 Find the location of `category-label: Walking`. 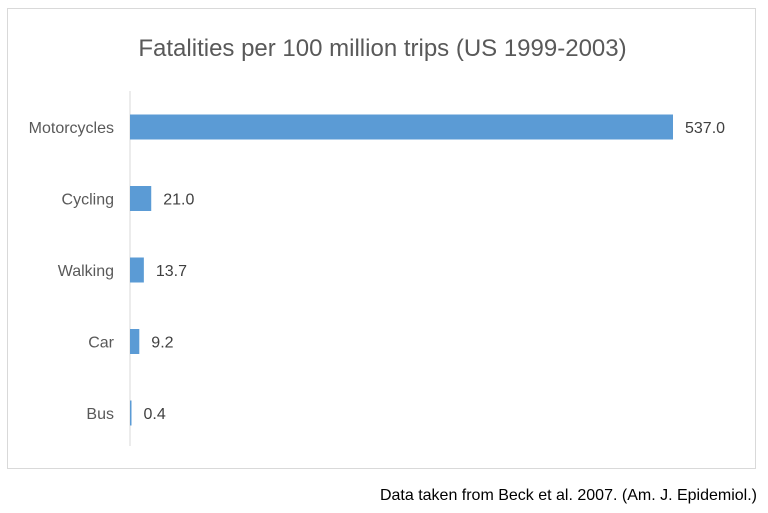

category-label: Walking is located at coordinates (86, 271).